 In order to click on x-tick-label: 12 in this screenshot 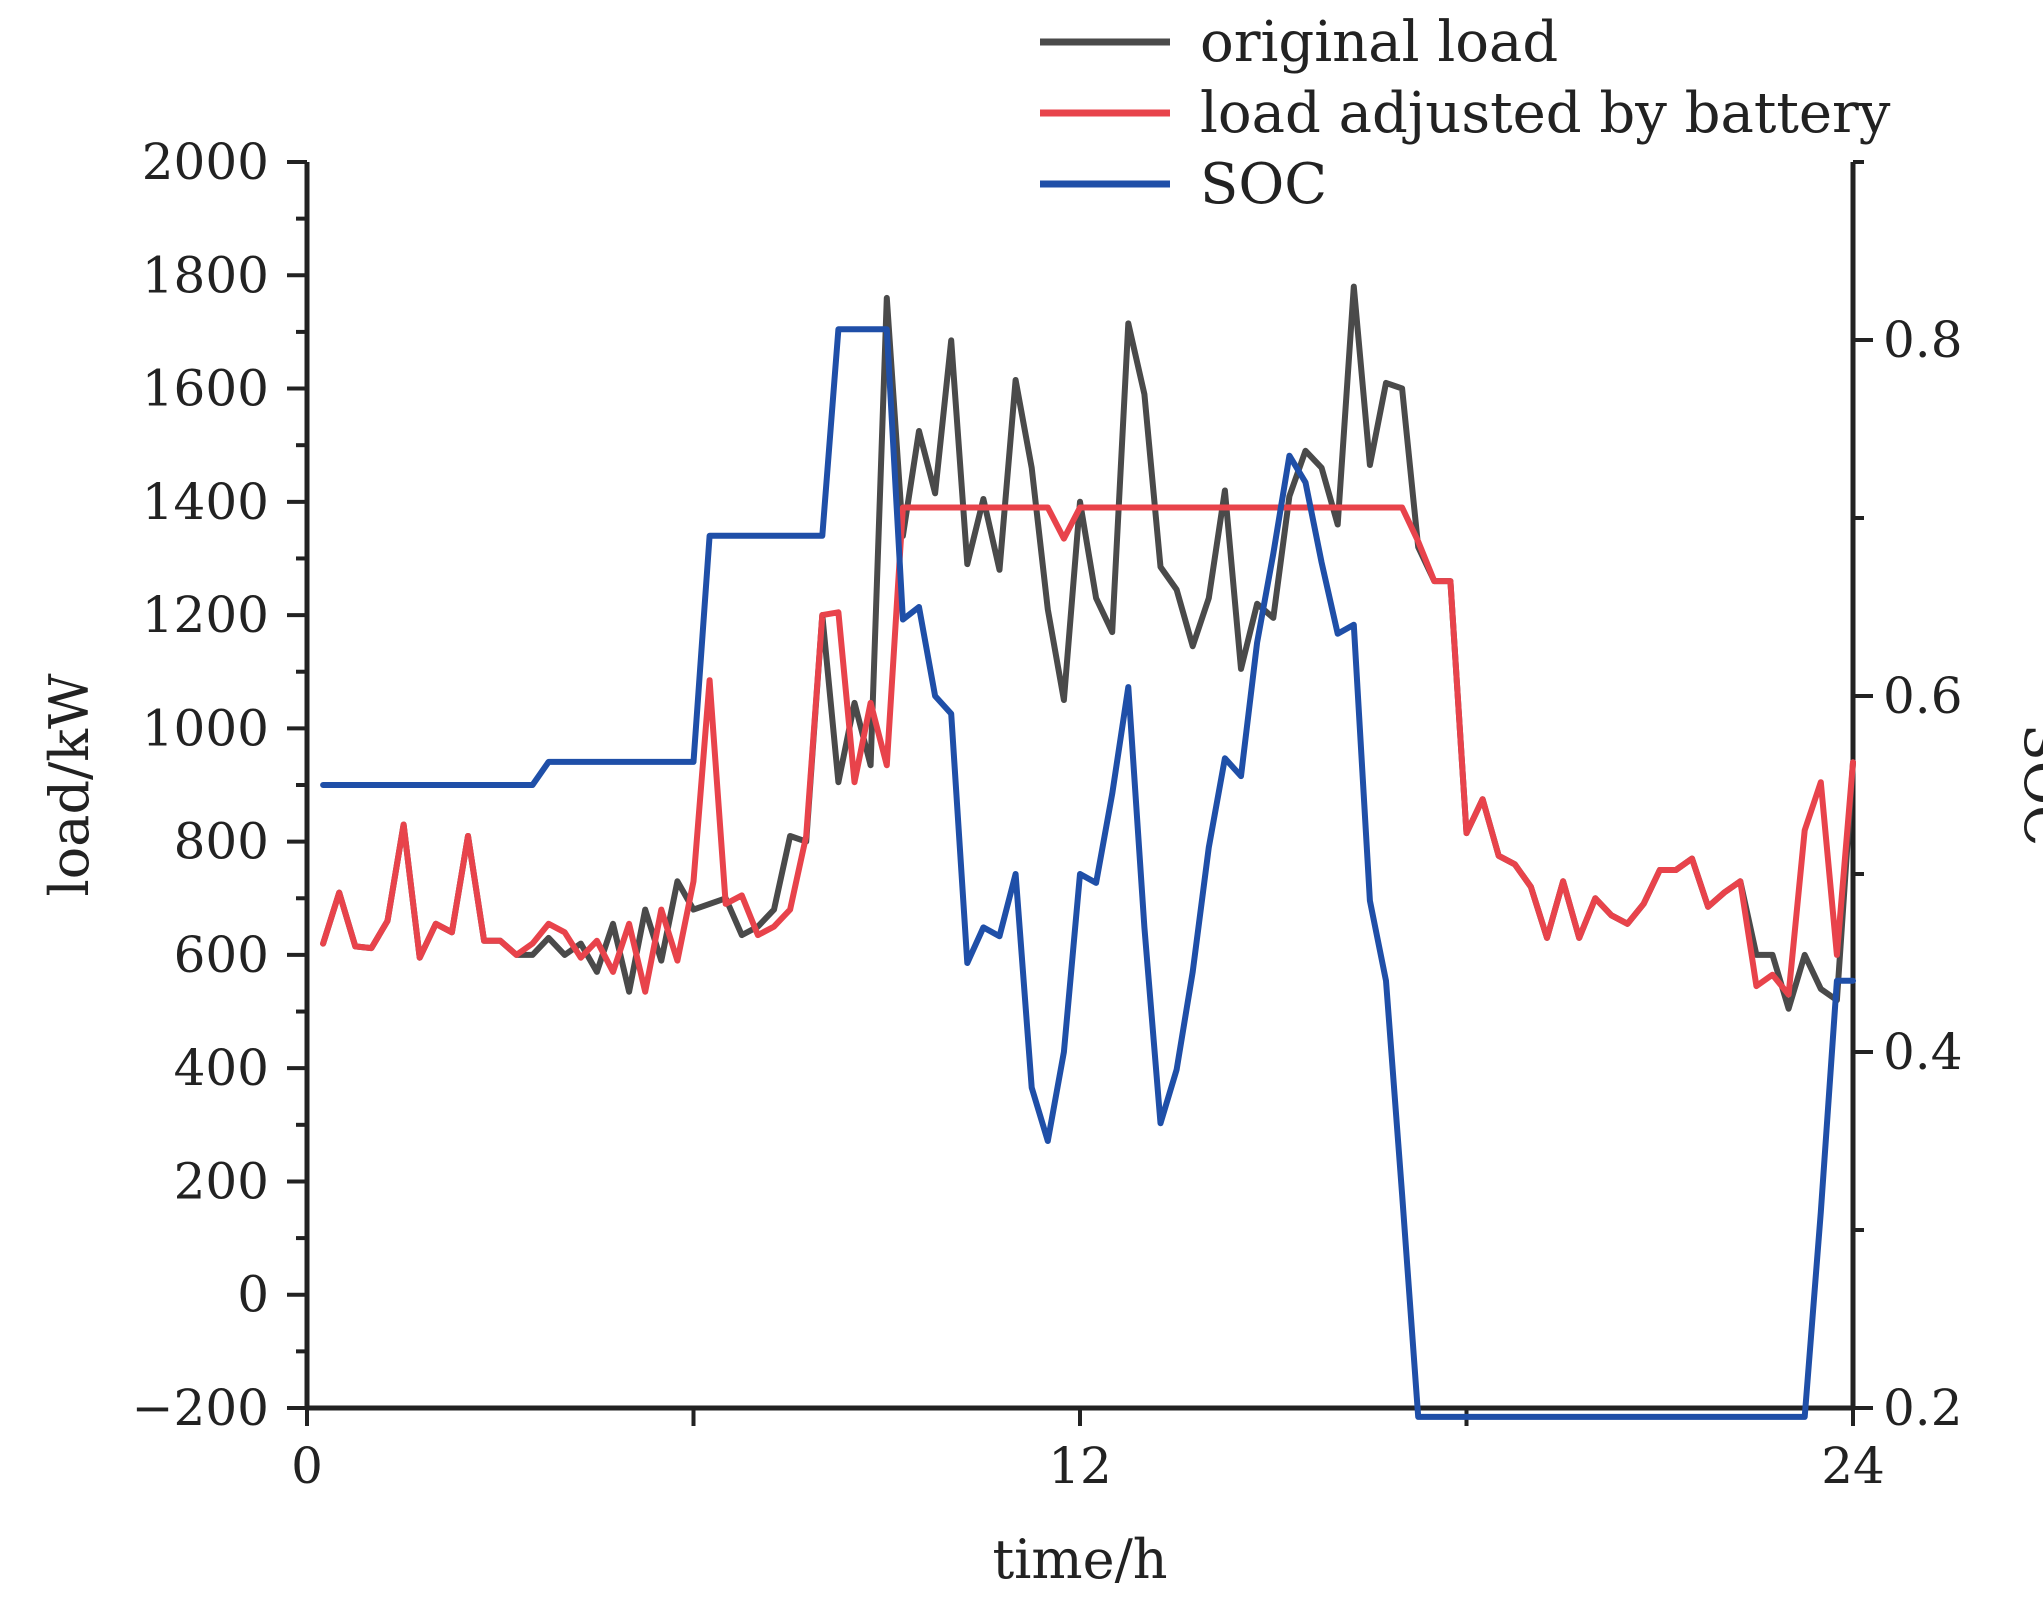, I will do `click(1080, 1466)`.